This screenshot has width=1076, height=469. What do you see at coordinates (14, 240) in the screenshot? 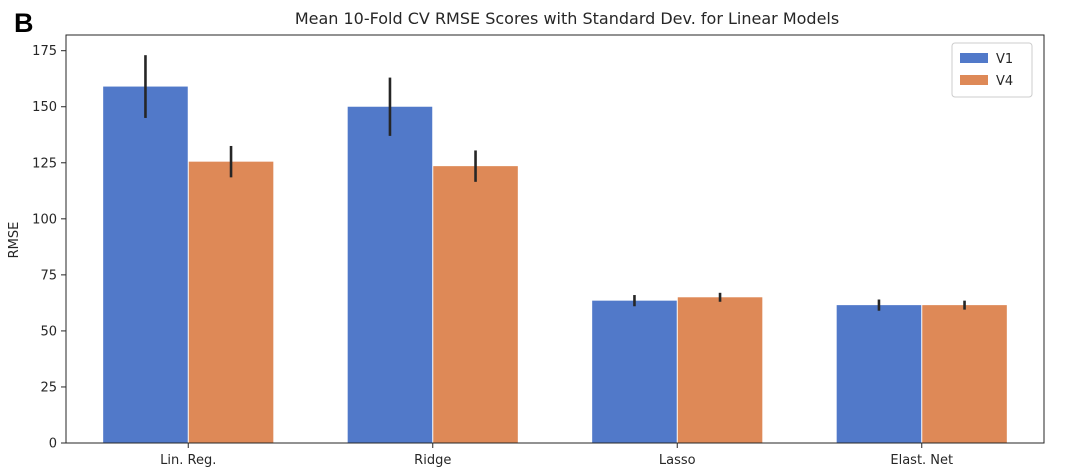
I see `y-axis-label: RMSE` at bounding box center [14, 240].